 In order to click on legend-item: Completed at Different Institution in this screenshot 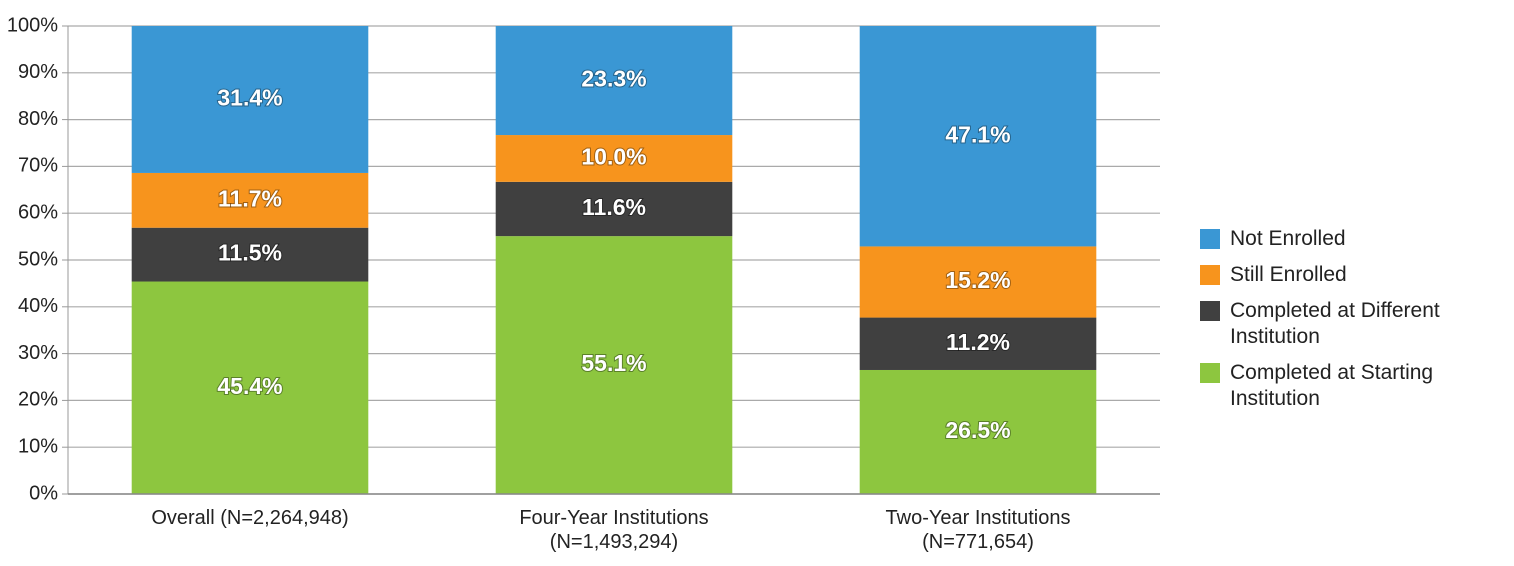, I will do `click(1350, 324)`.